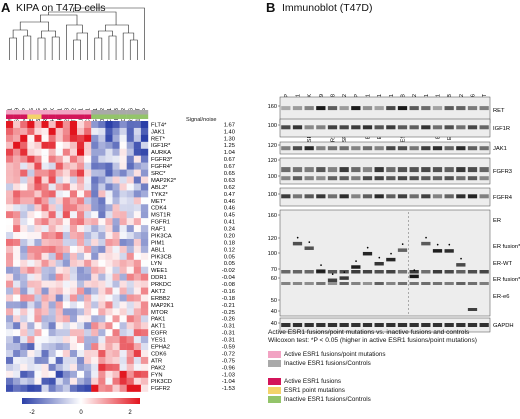 The image size is (520, 419). What do you see at coordinates (161, 285) in the screenshot?
I see `gene-label: PRKDC` at bounding box center [161, 285].